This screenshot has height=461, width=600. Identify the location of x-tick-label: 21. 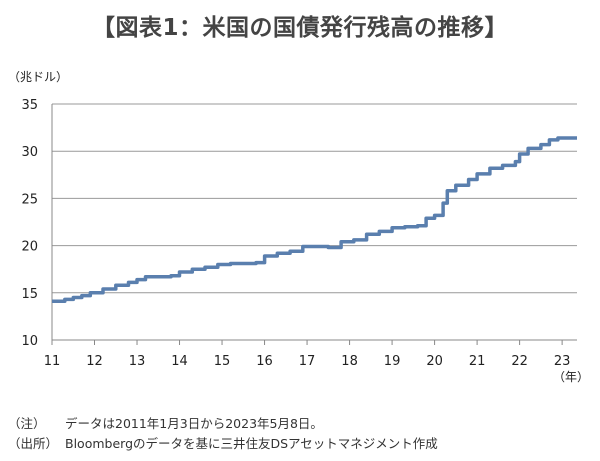
(477, 361).